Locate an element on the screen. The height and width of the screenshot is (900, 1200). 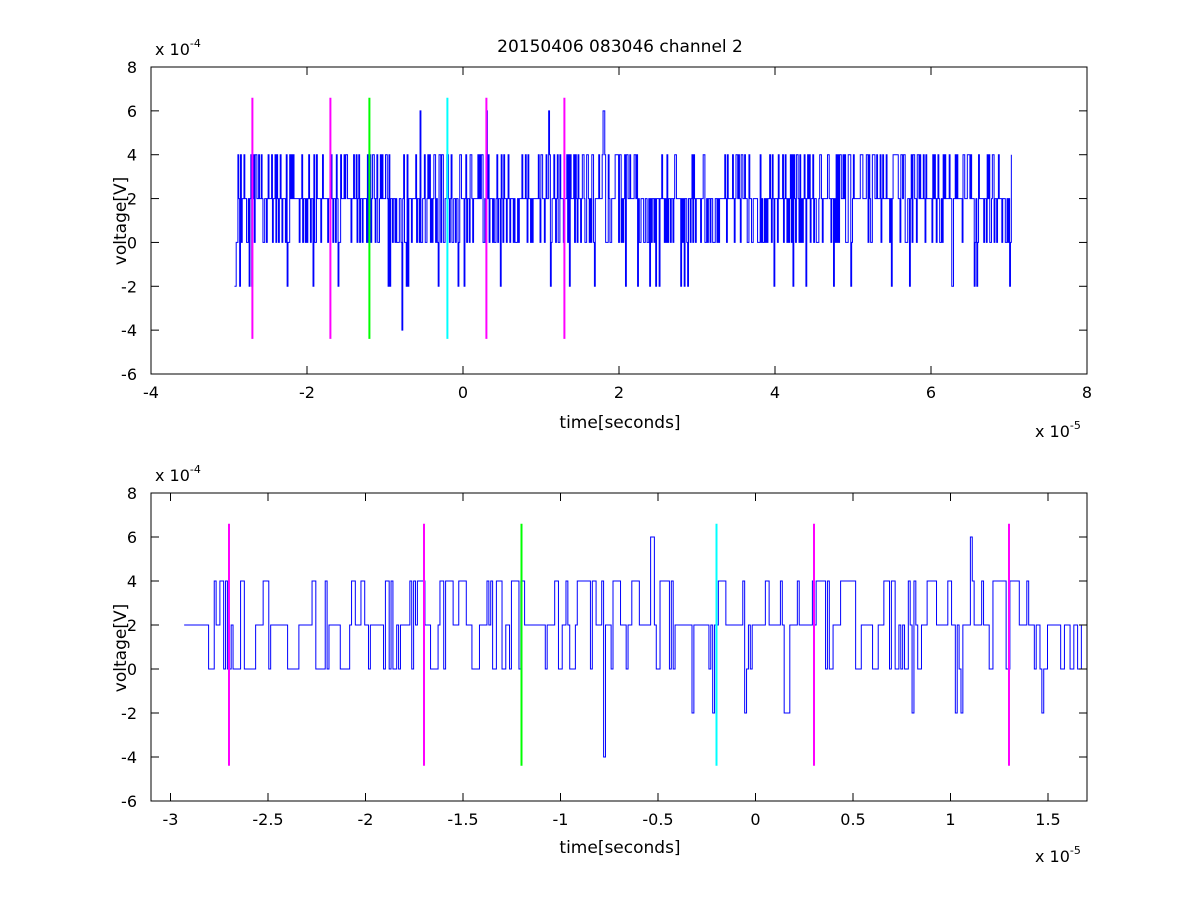
top-y-tick-label: -4 is located at coordinates (129, 330).